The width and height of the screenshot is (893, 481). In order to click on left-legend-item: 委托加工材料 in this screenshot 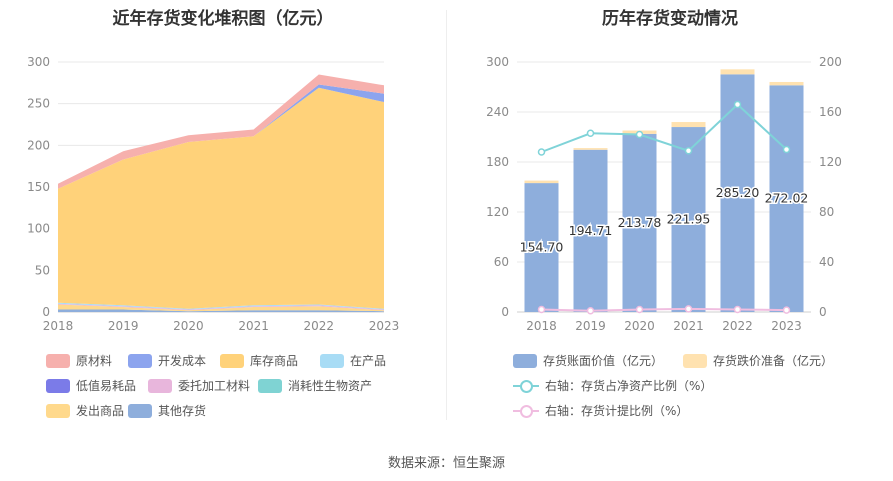, I will do `click(199, 385)`.